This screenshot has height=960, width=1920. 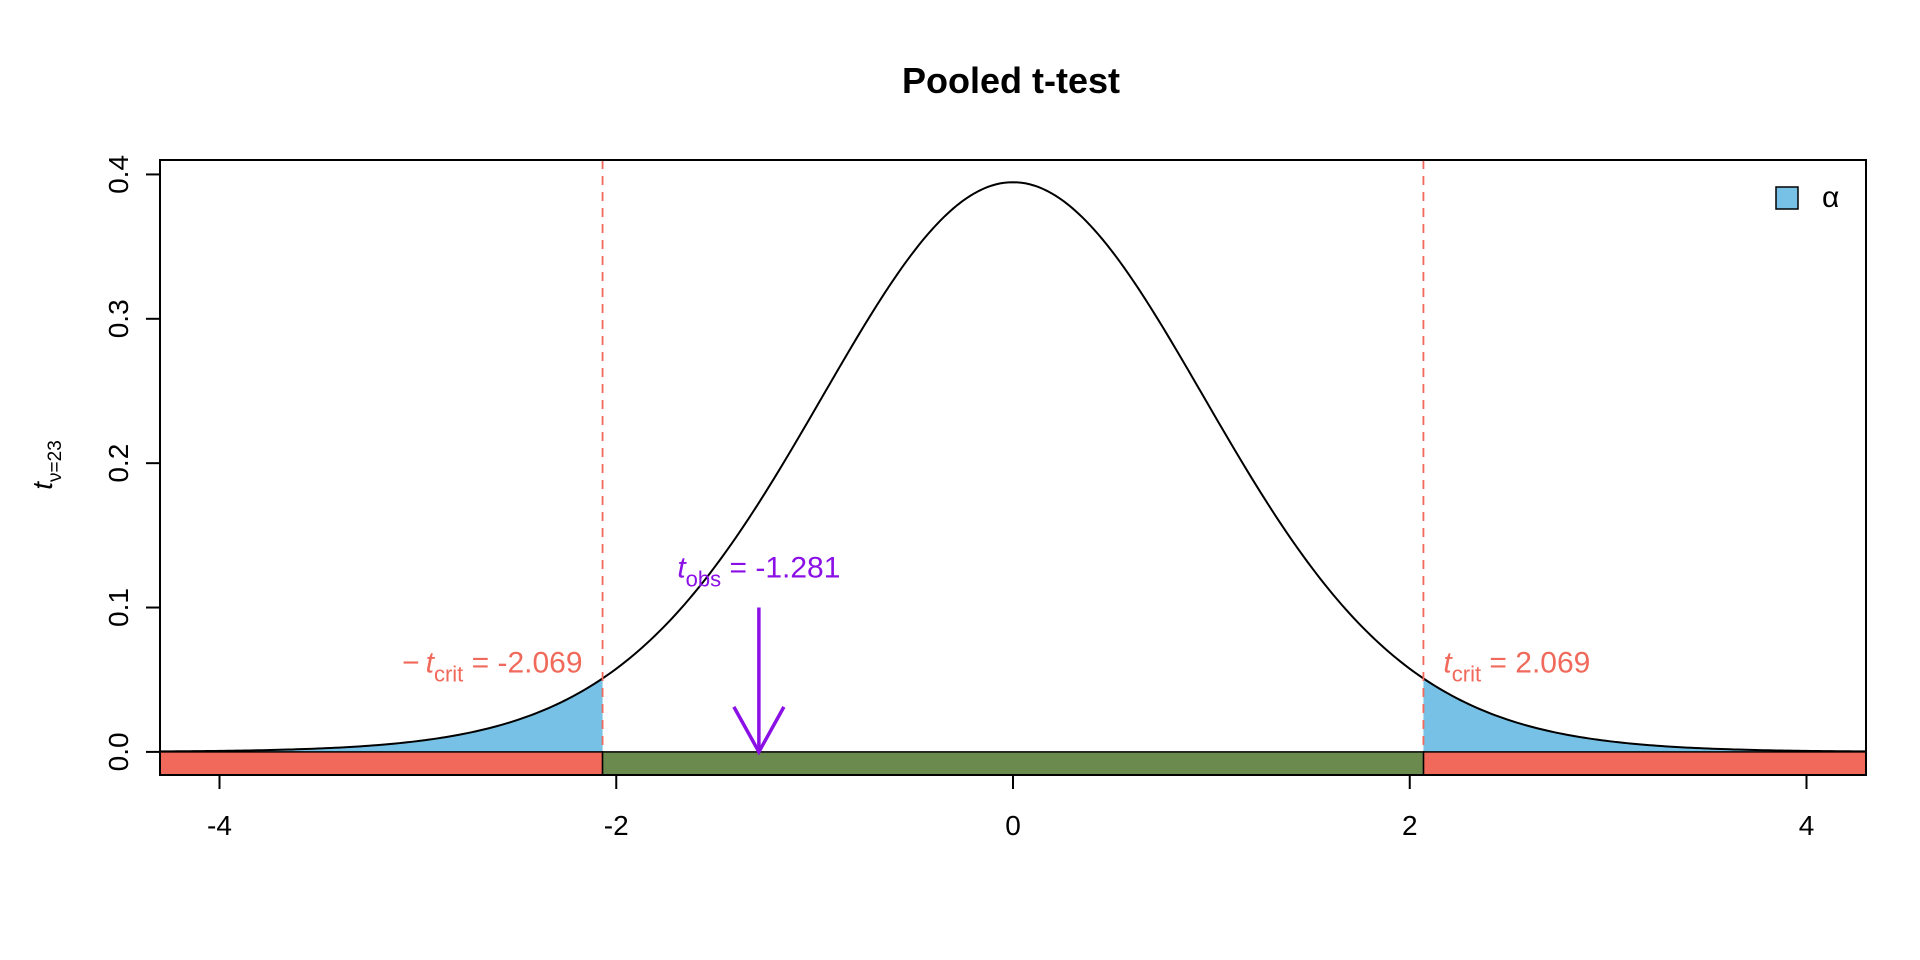 I want to click on acceptance-region, so click(x=1013, y=763).